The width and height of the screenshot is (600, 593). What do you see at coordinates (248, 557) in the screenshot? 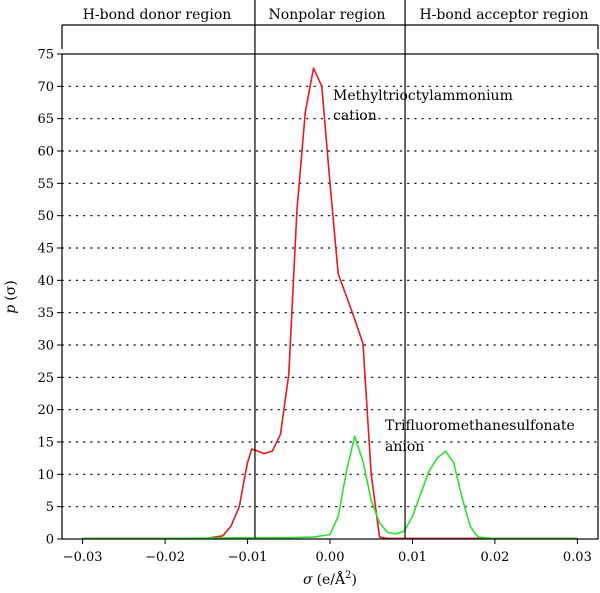
I see `x-tick-label: −0.01` at bounding box center [248, 557].